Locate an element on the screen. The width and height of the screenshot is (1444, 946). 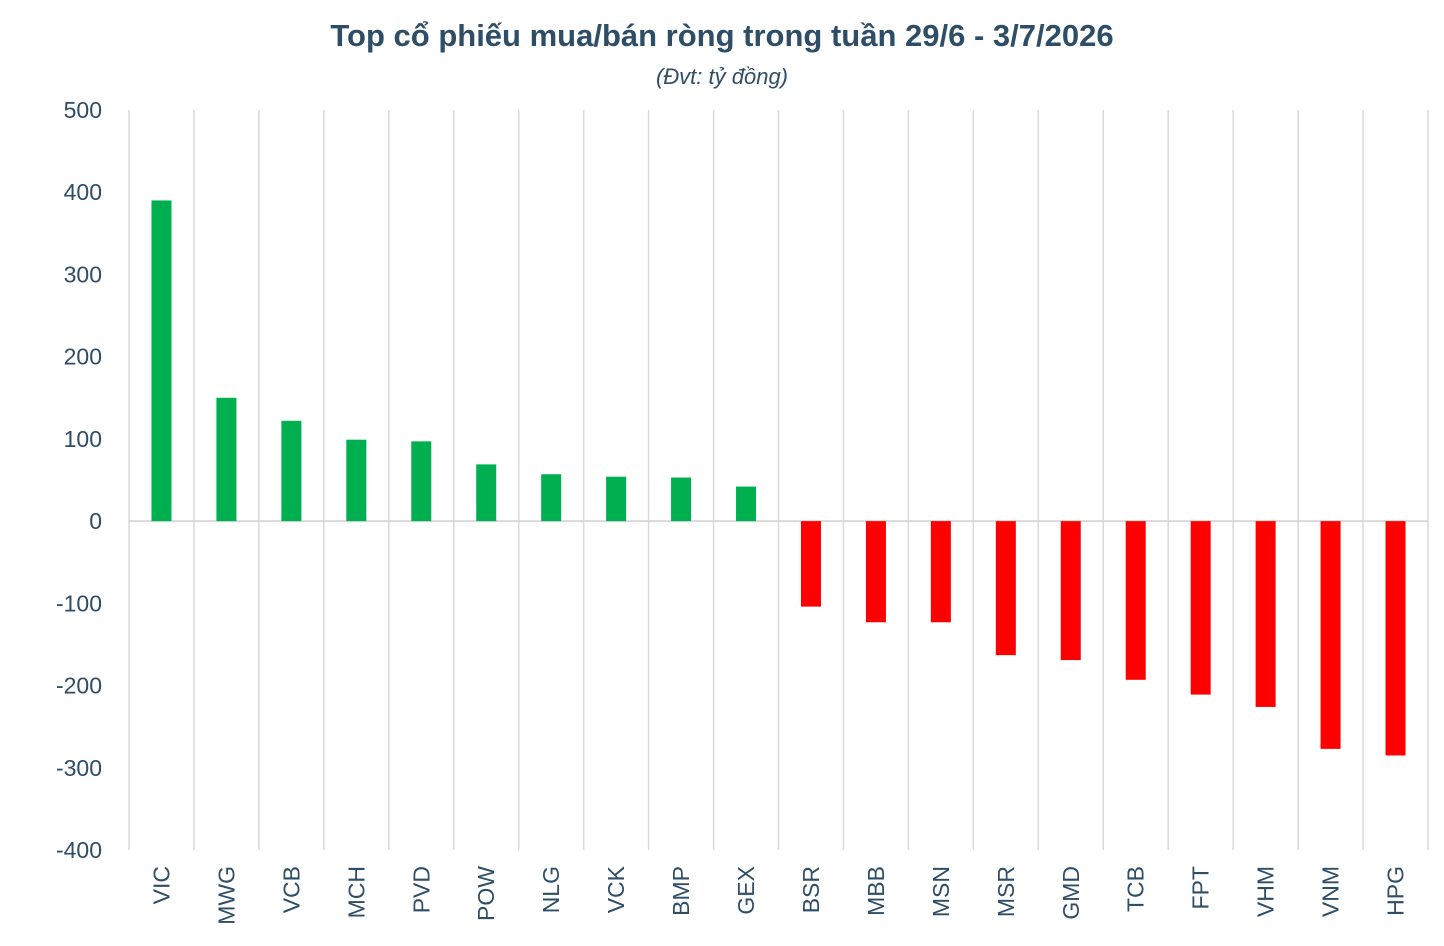
x-tick-label: VHM is located at coordinates (1266, 891).